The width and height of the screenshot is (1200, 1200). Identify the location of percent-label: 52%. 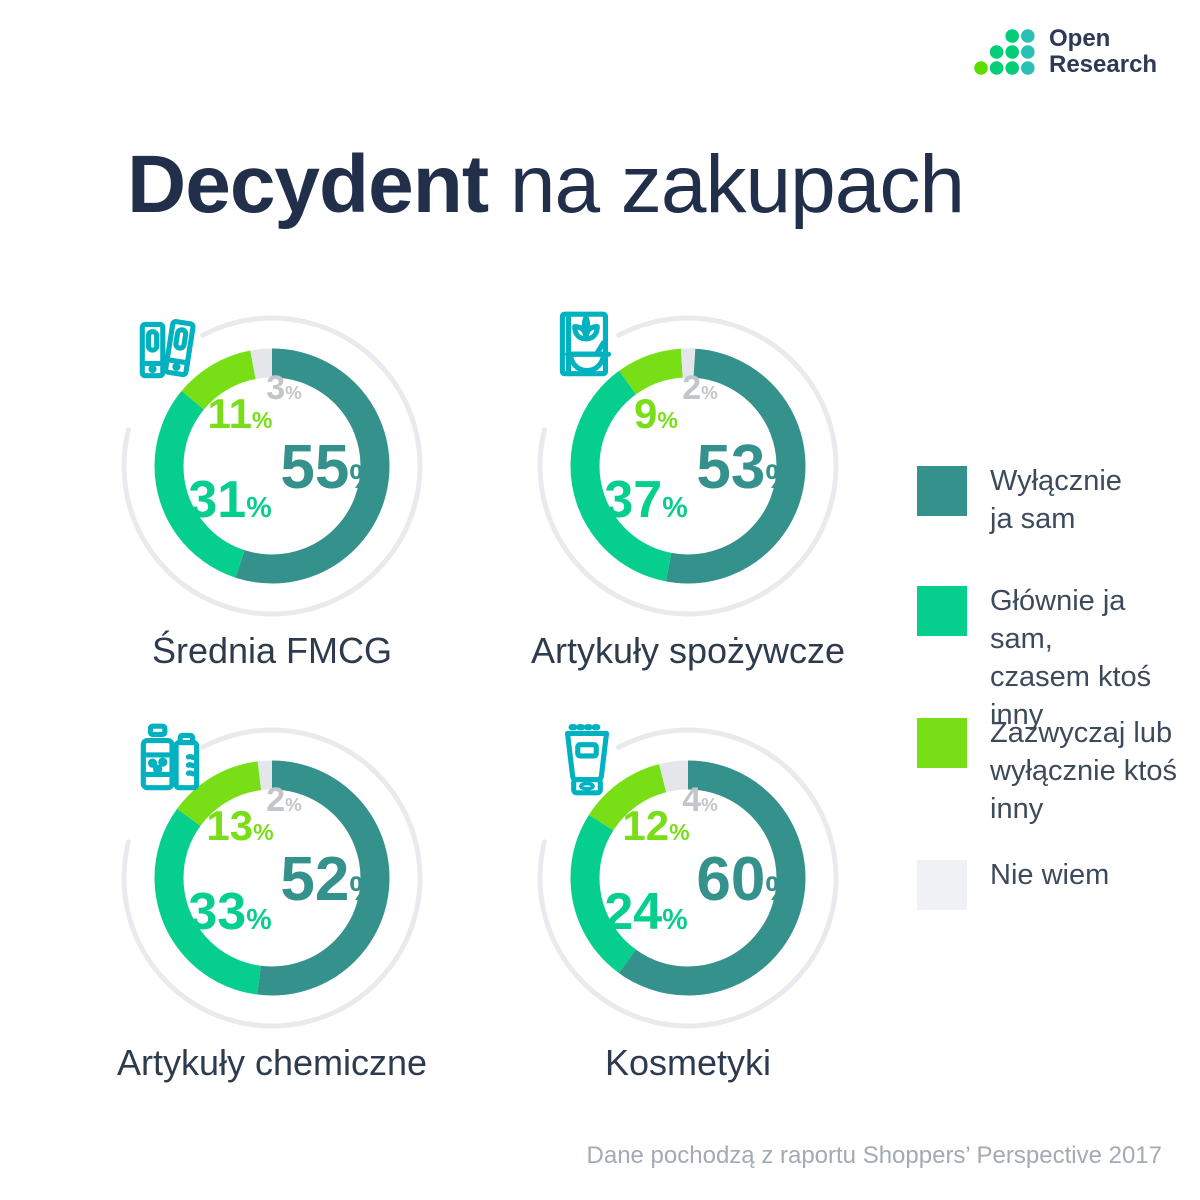
(330, 879).